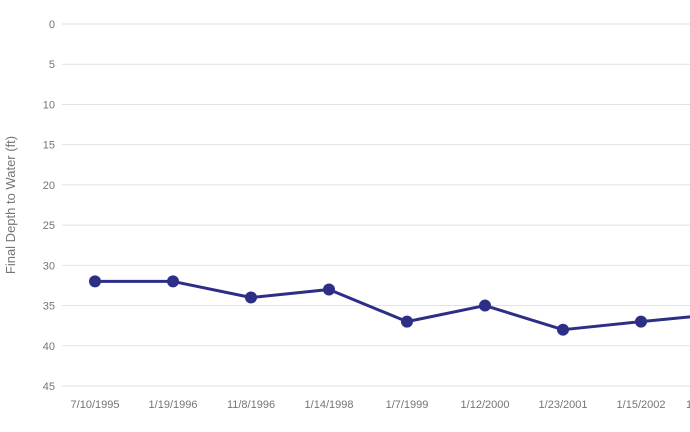  What do you see at coordinates (49, 307) in the screenshot?
I see `y-tick-label: 35` at bounding box center [49, 307].